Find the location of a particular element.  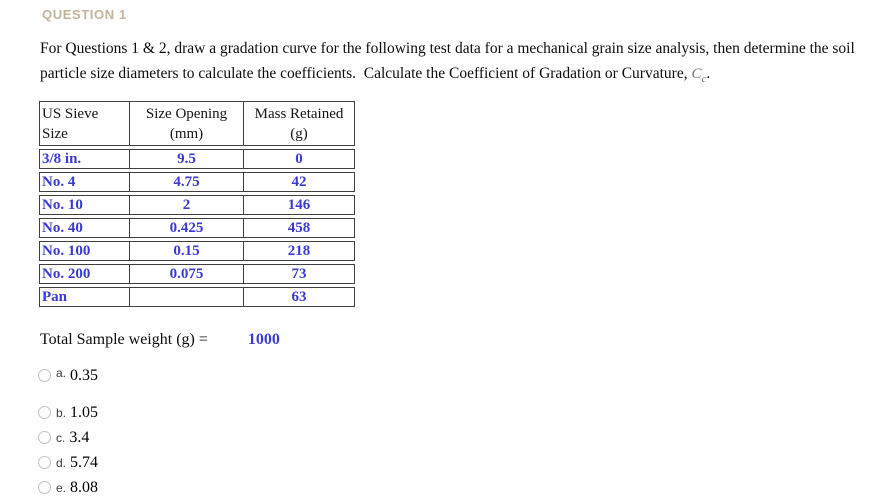

radio-button-d is located at coordinates (44, 462).